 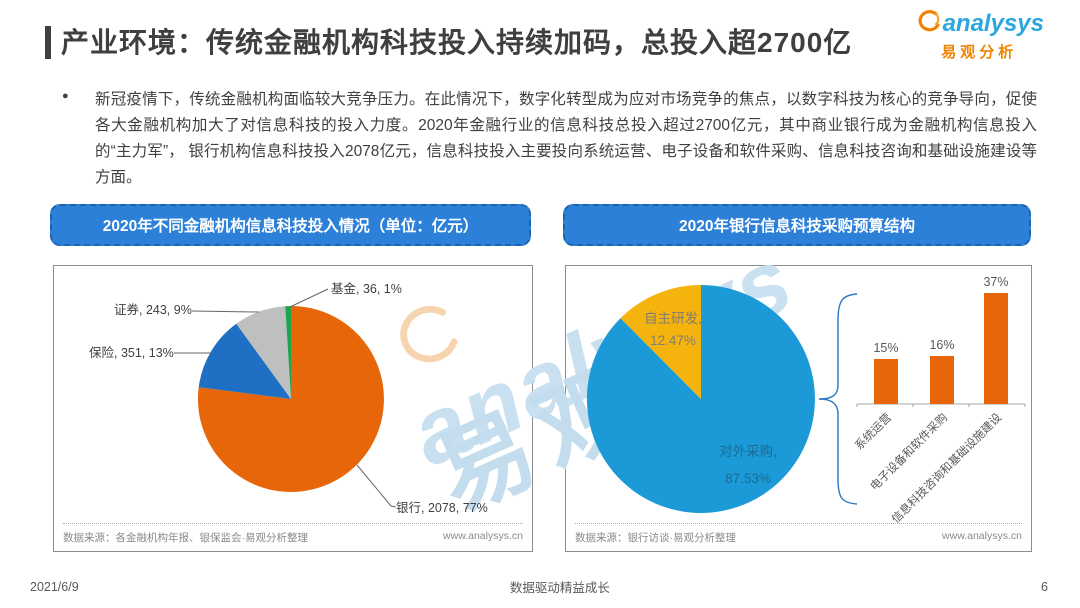 I want to click on analysys-logo: analysys 易观分析, so click(x=979, y=35).